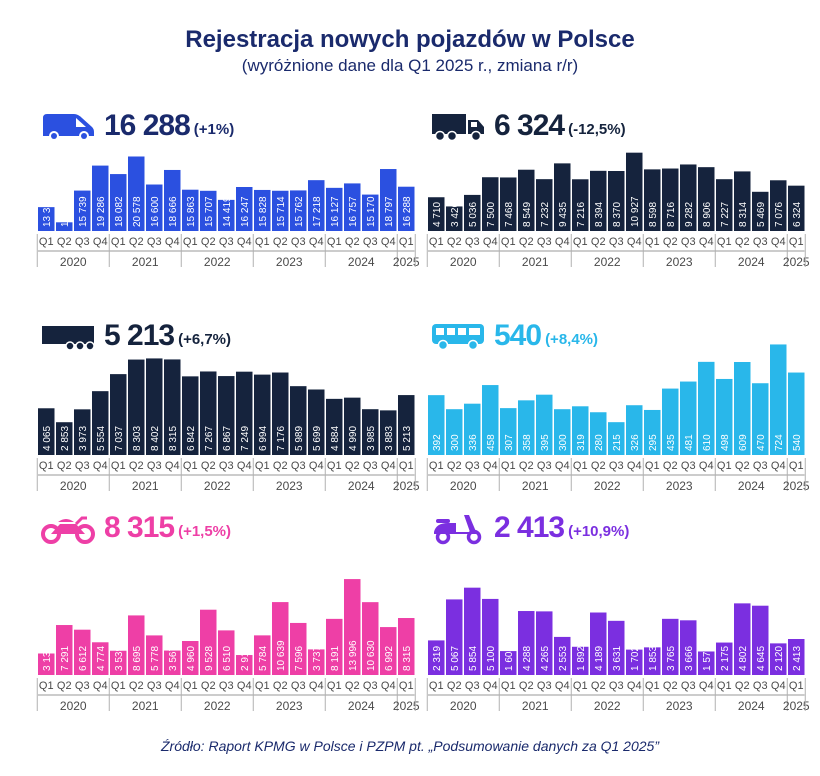  Describe the element at coordinates (653, 658) in the screenshot. I see `data-label: 1 853` at that location.